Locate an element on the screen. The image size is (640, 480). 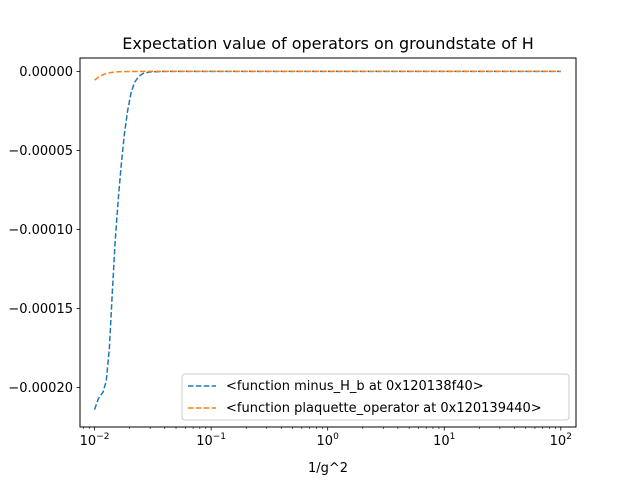
x-tick-label-4: 10² is located at coordinates (561, 440).